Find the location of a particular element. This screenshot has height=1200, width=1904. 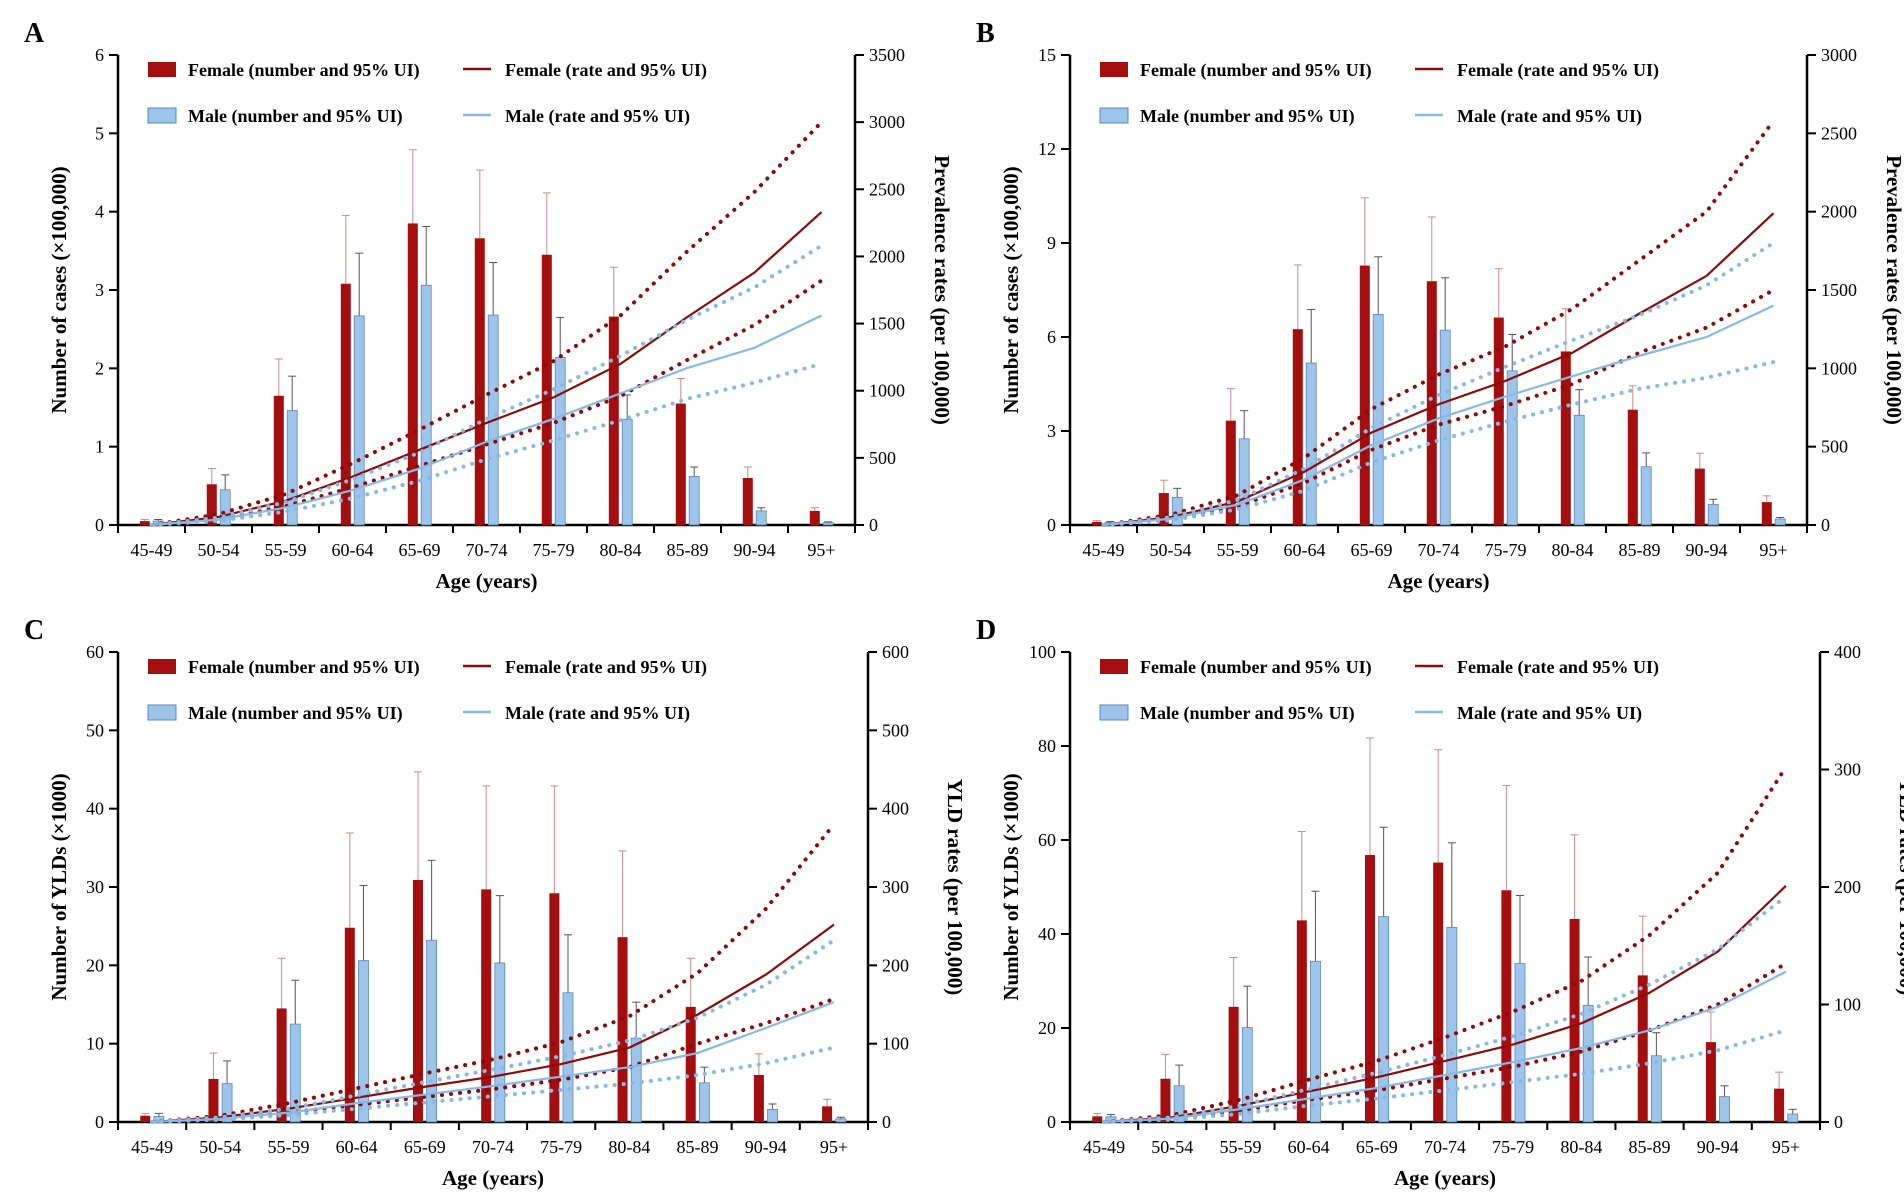

x-axis-title: Age (years) is located at coordinates (486, 581).